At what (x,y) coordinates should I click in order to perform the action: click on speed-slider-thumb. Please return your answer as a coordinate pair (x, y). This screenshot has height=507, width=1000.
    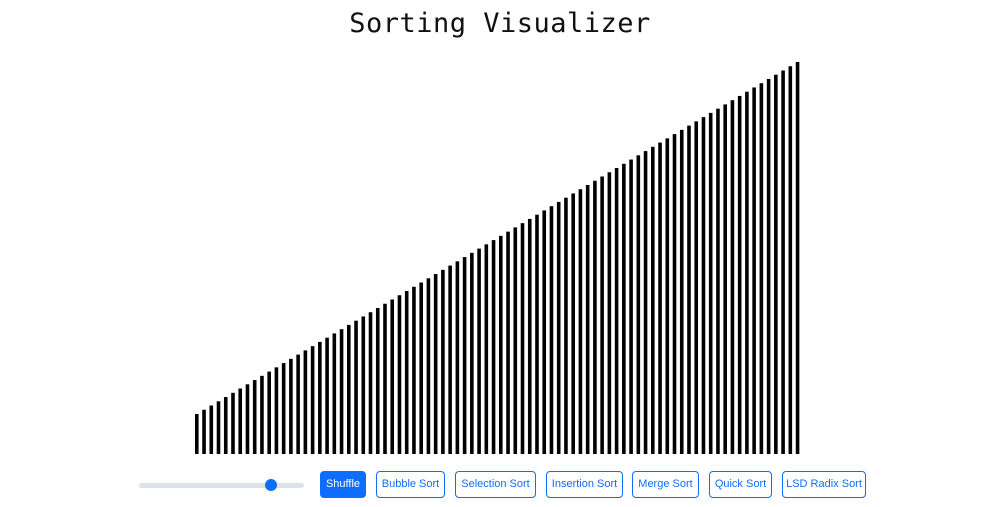
    Looking at the image, I should click on (271, 485).